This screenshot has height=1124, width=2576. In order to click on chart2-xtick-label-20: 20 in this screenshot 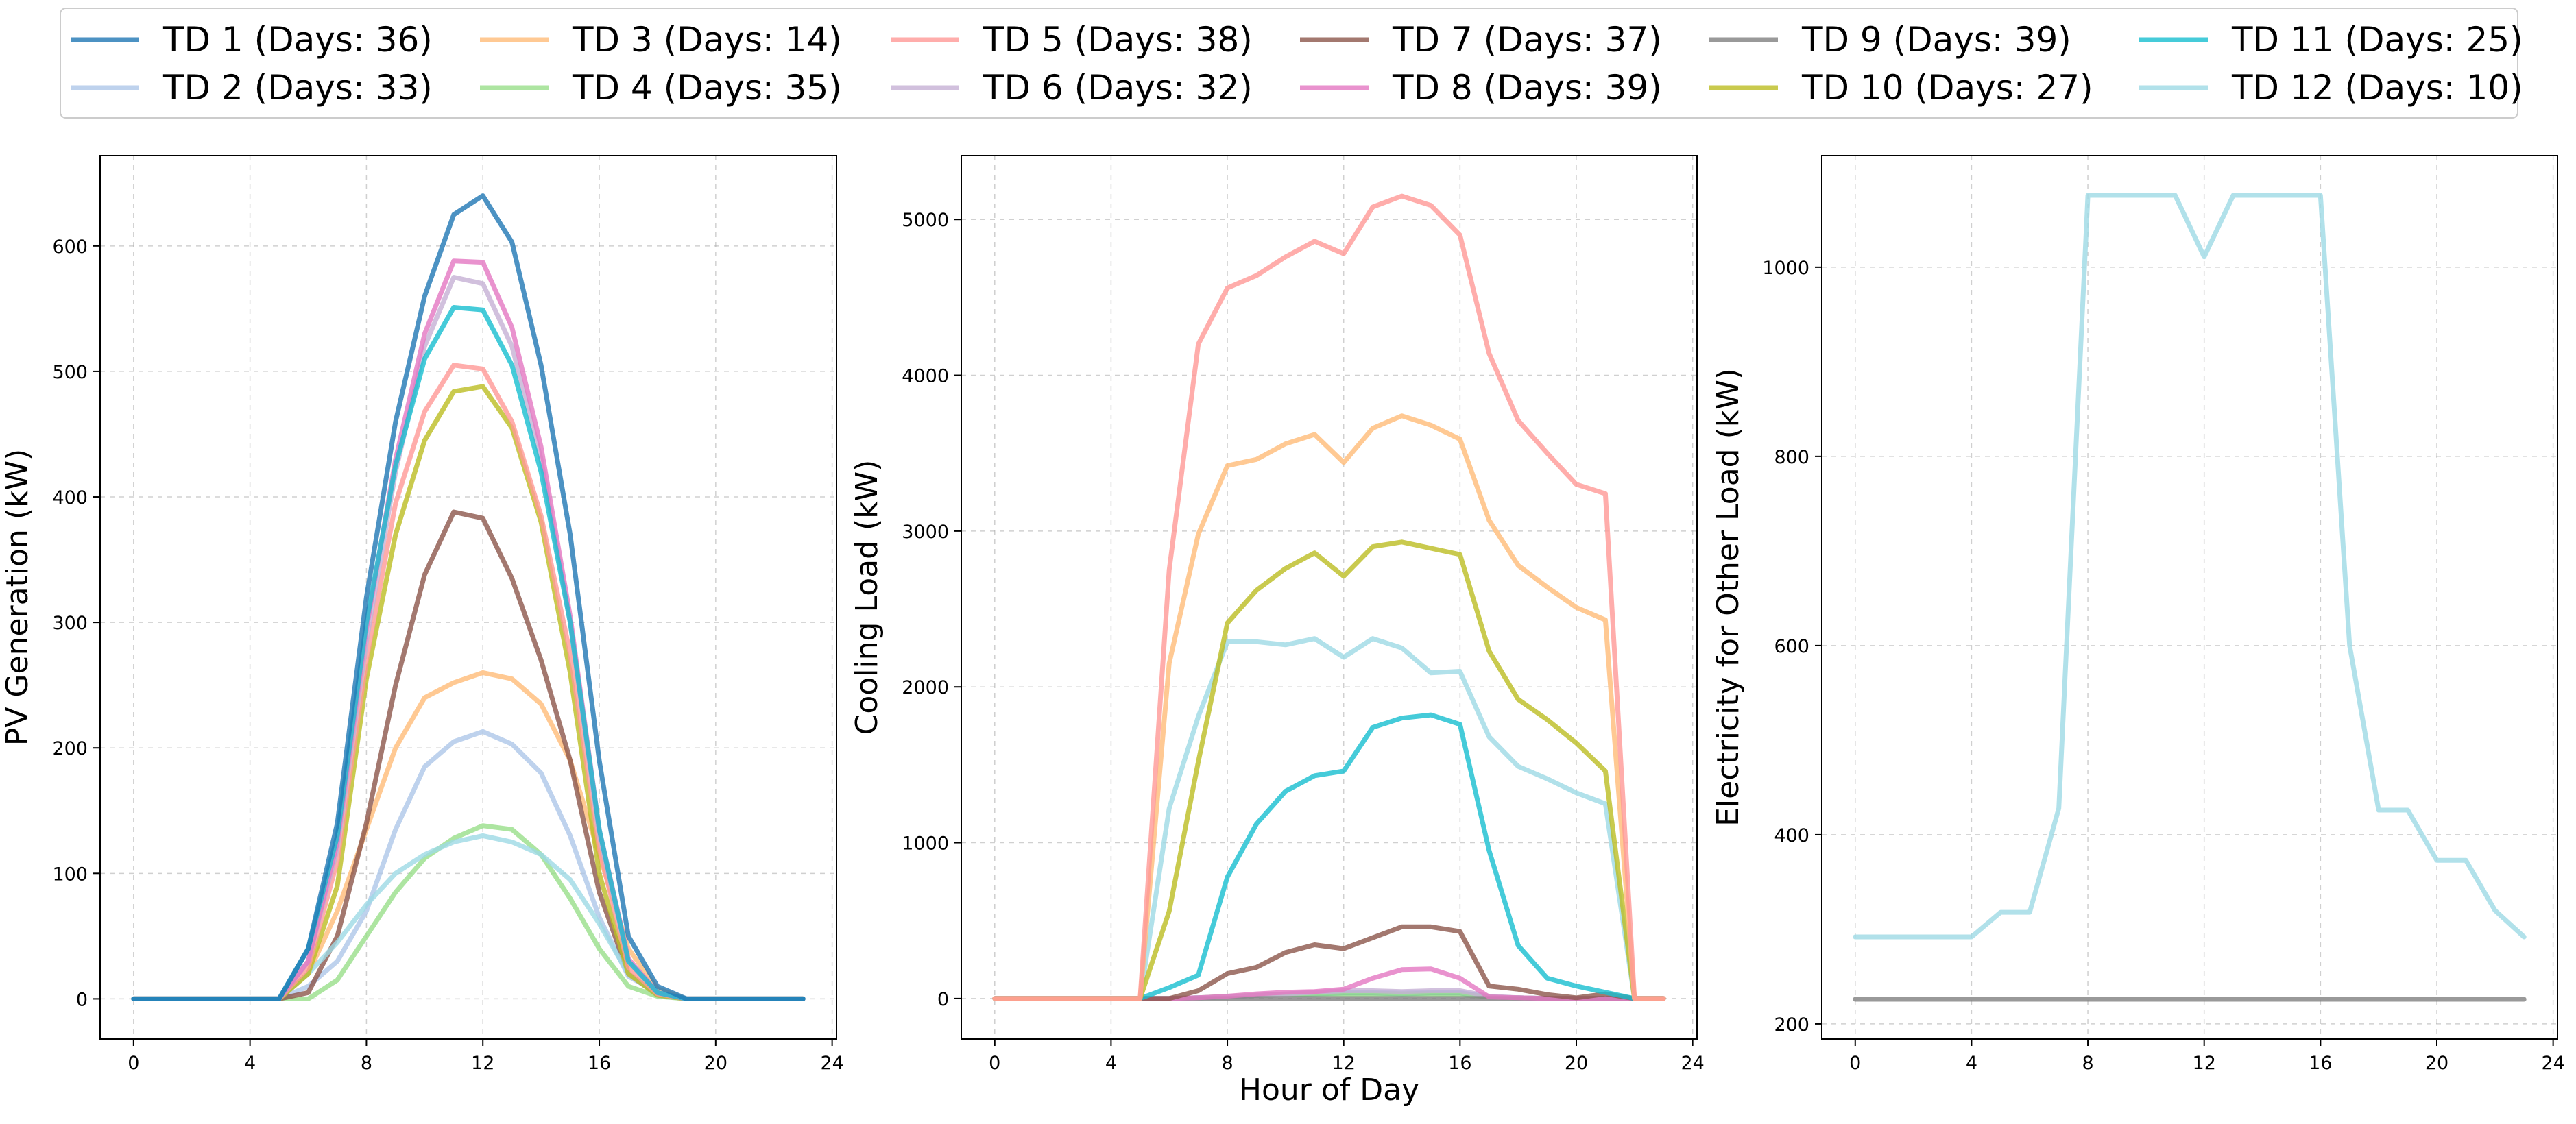, I will do `click(1577, 1063)`.